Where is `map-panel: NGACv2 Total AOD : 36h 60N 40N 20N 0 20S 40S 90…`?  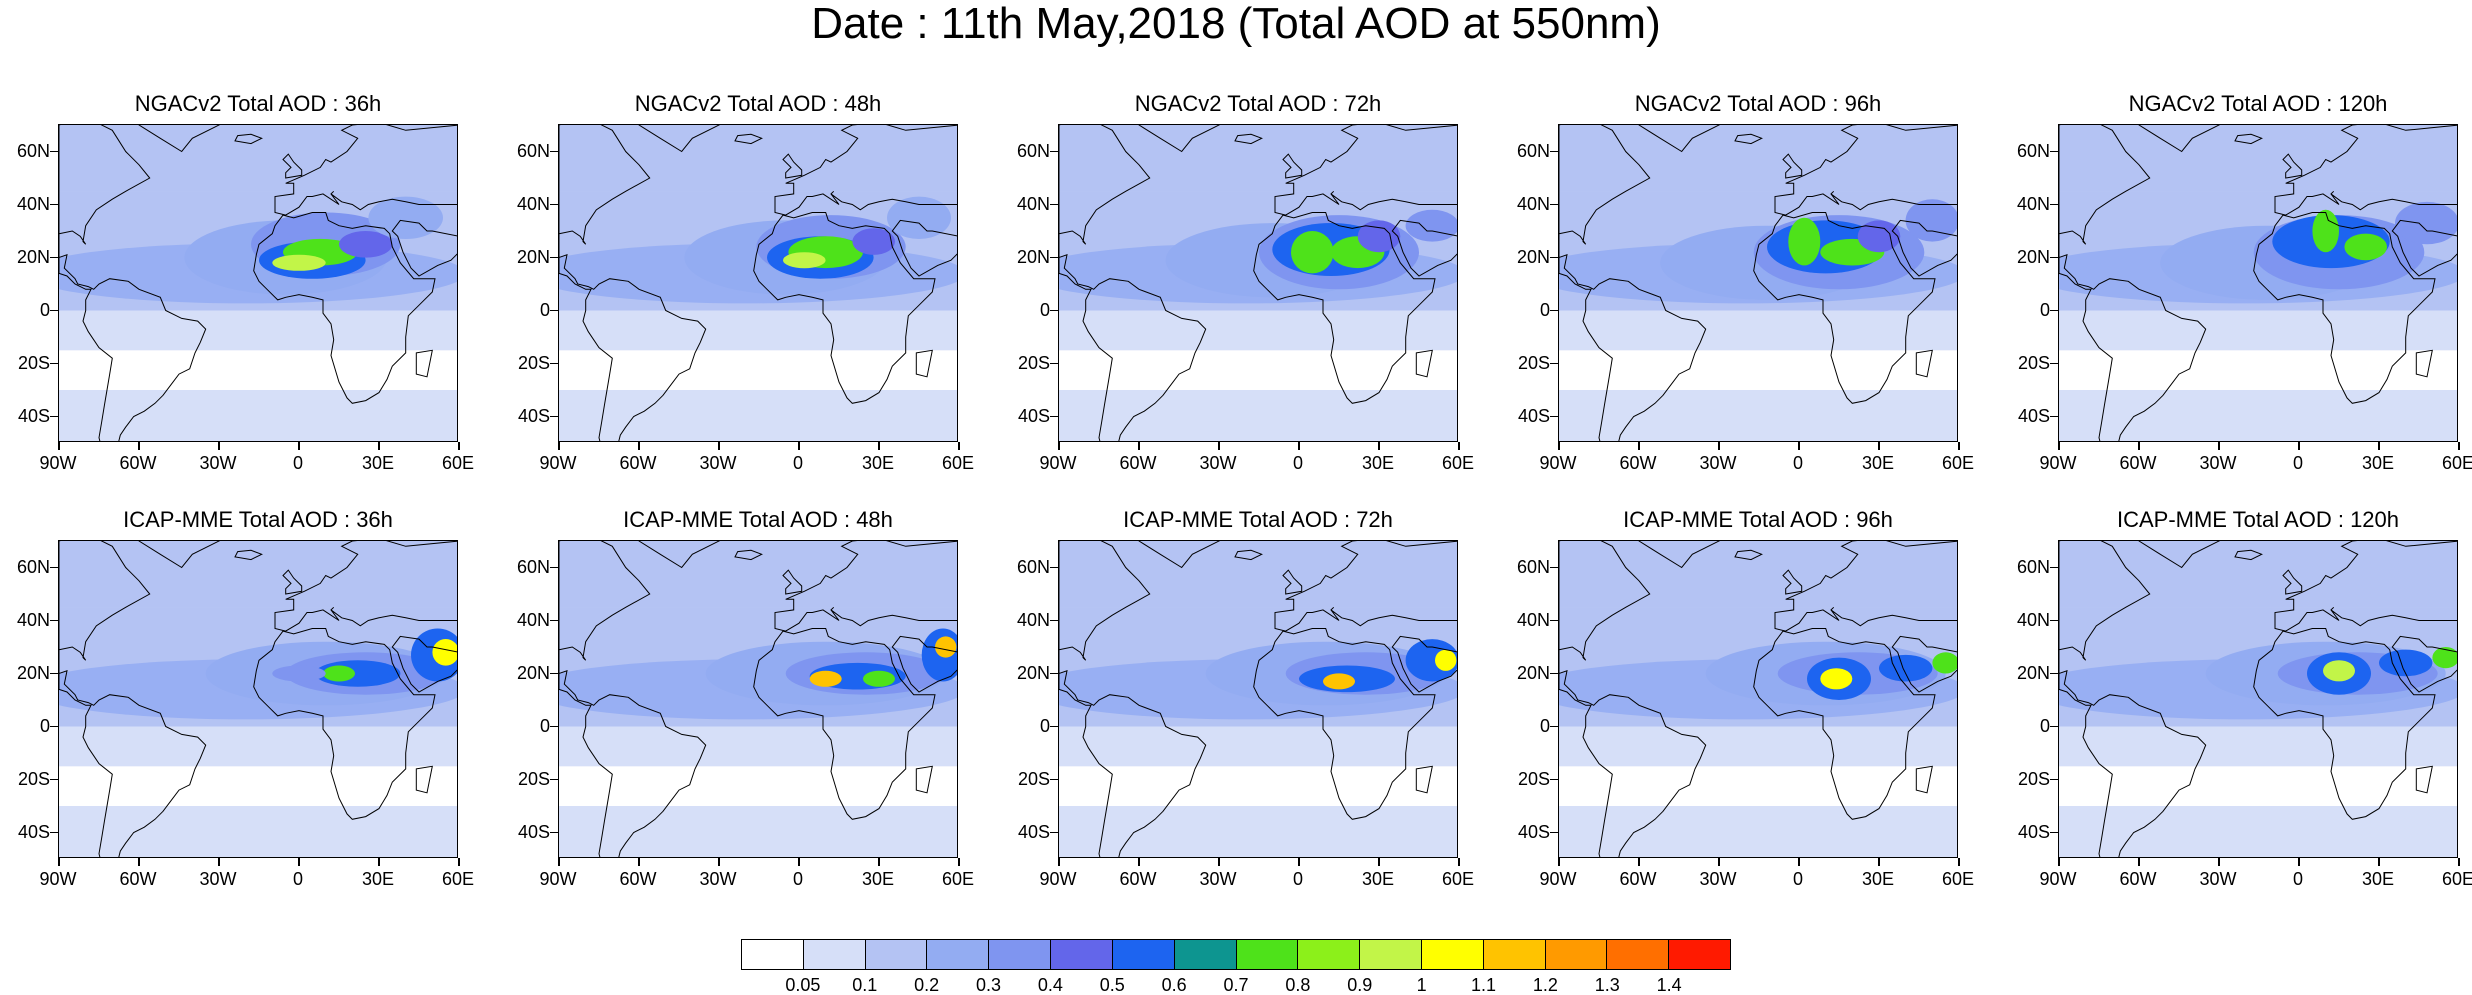
map-panel: NGACv2 Total AOD : 36h 60N 40N 20N 0 20S 40S 90… is located at coordinates (240, 287).